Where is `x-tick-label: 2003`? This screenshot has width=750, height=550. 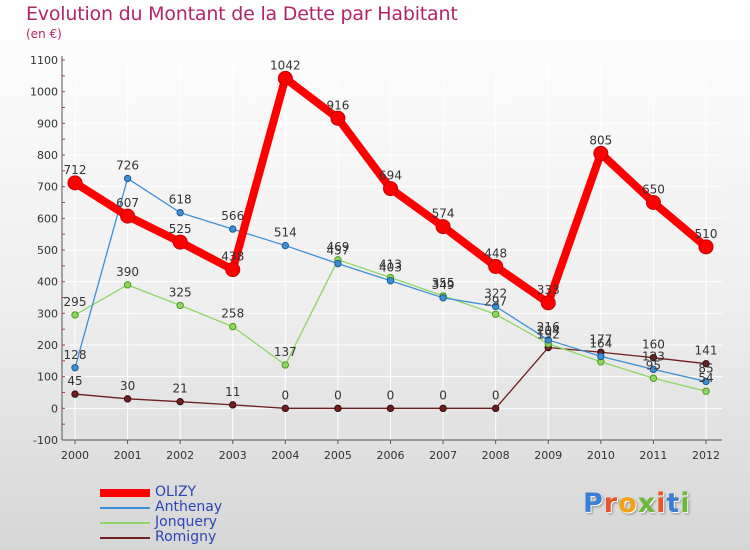
x-tick-label: 2003 is located at coordinates (233, 455).